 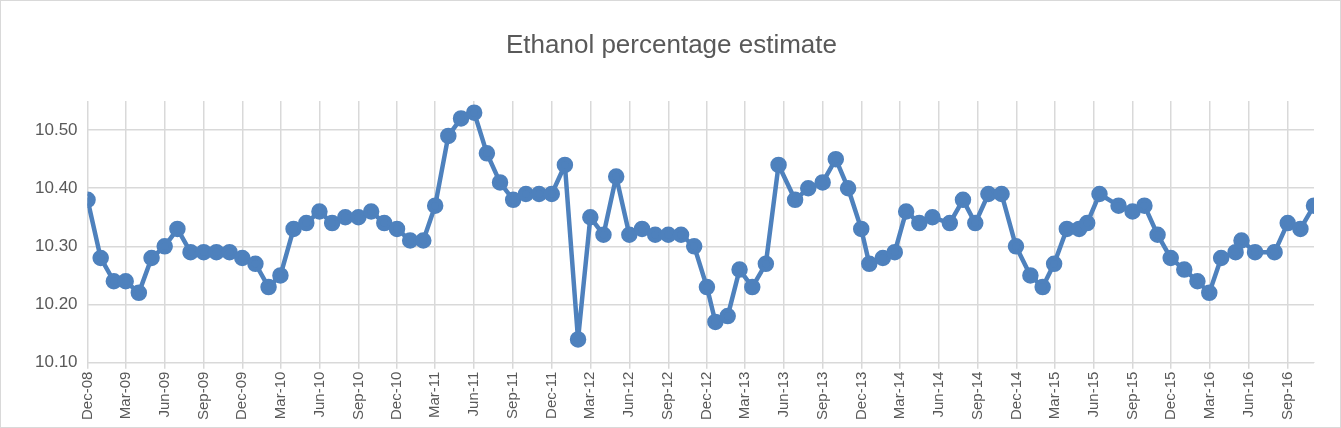 I want to click on x-tick-label: Sep-10, so click(x=357, y=396).